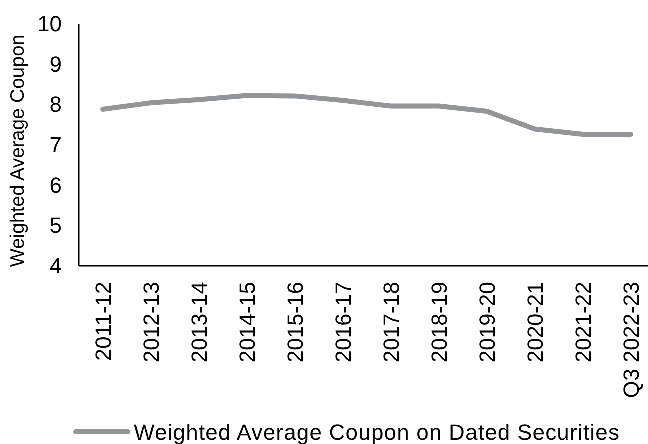  Describe the element at coordinates (18, 151) in the screenshot. I see `y-axis-title: Weighted Average Coupon` at that location.